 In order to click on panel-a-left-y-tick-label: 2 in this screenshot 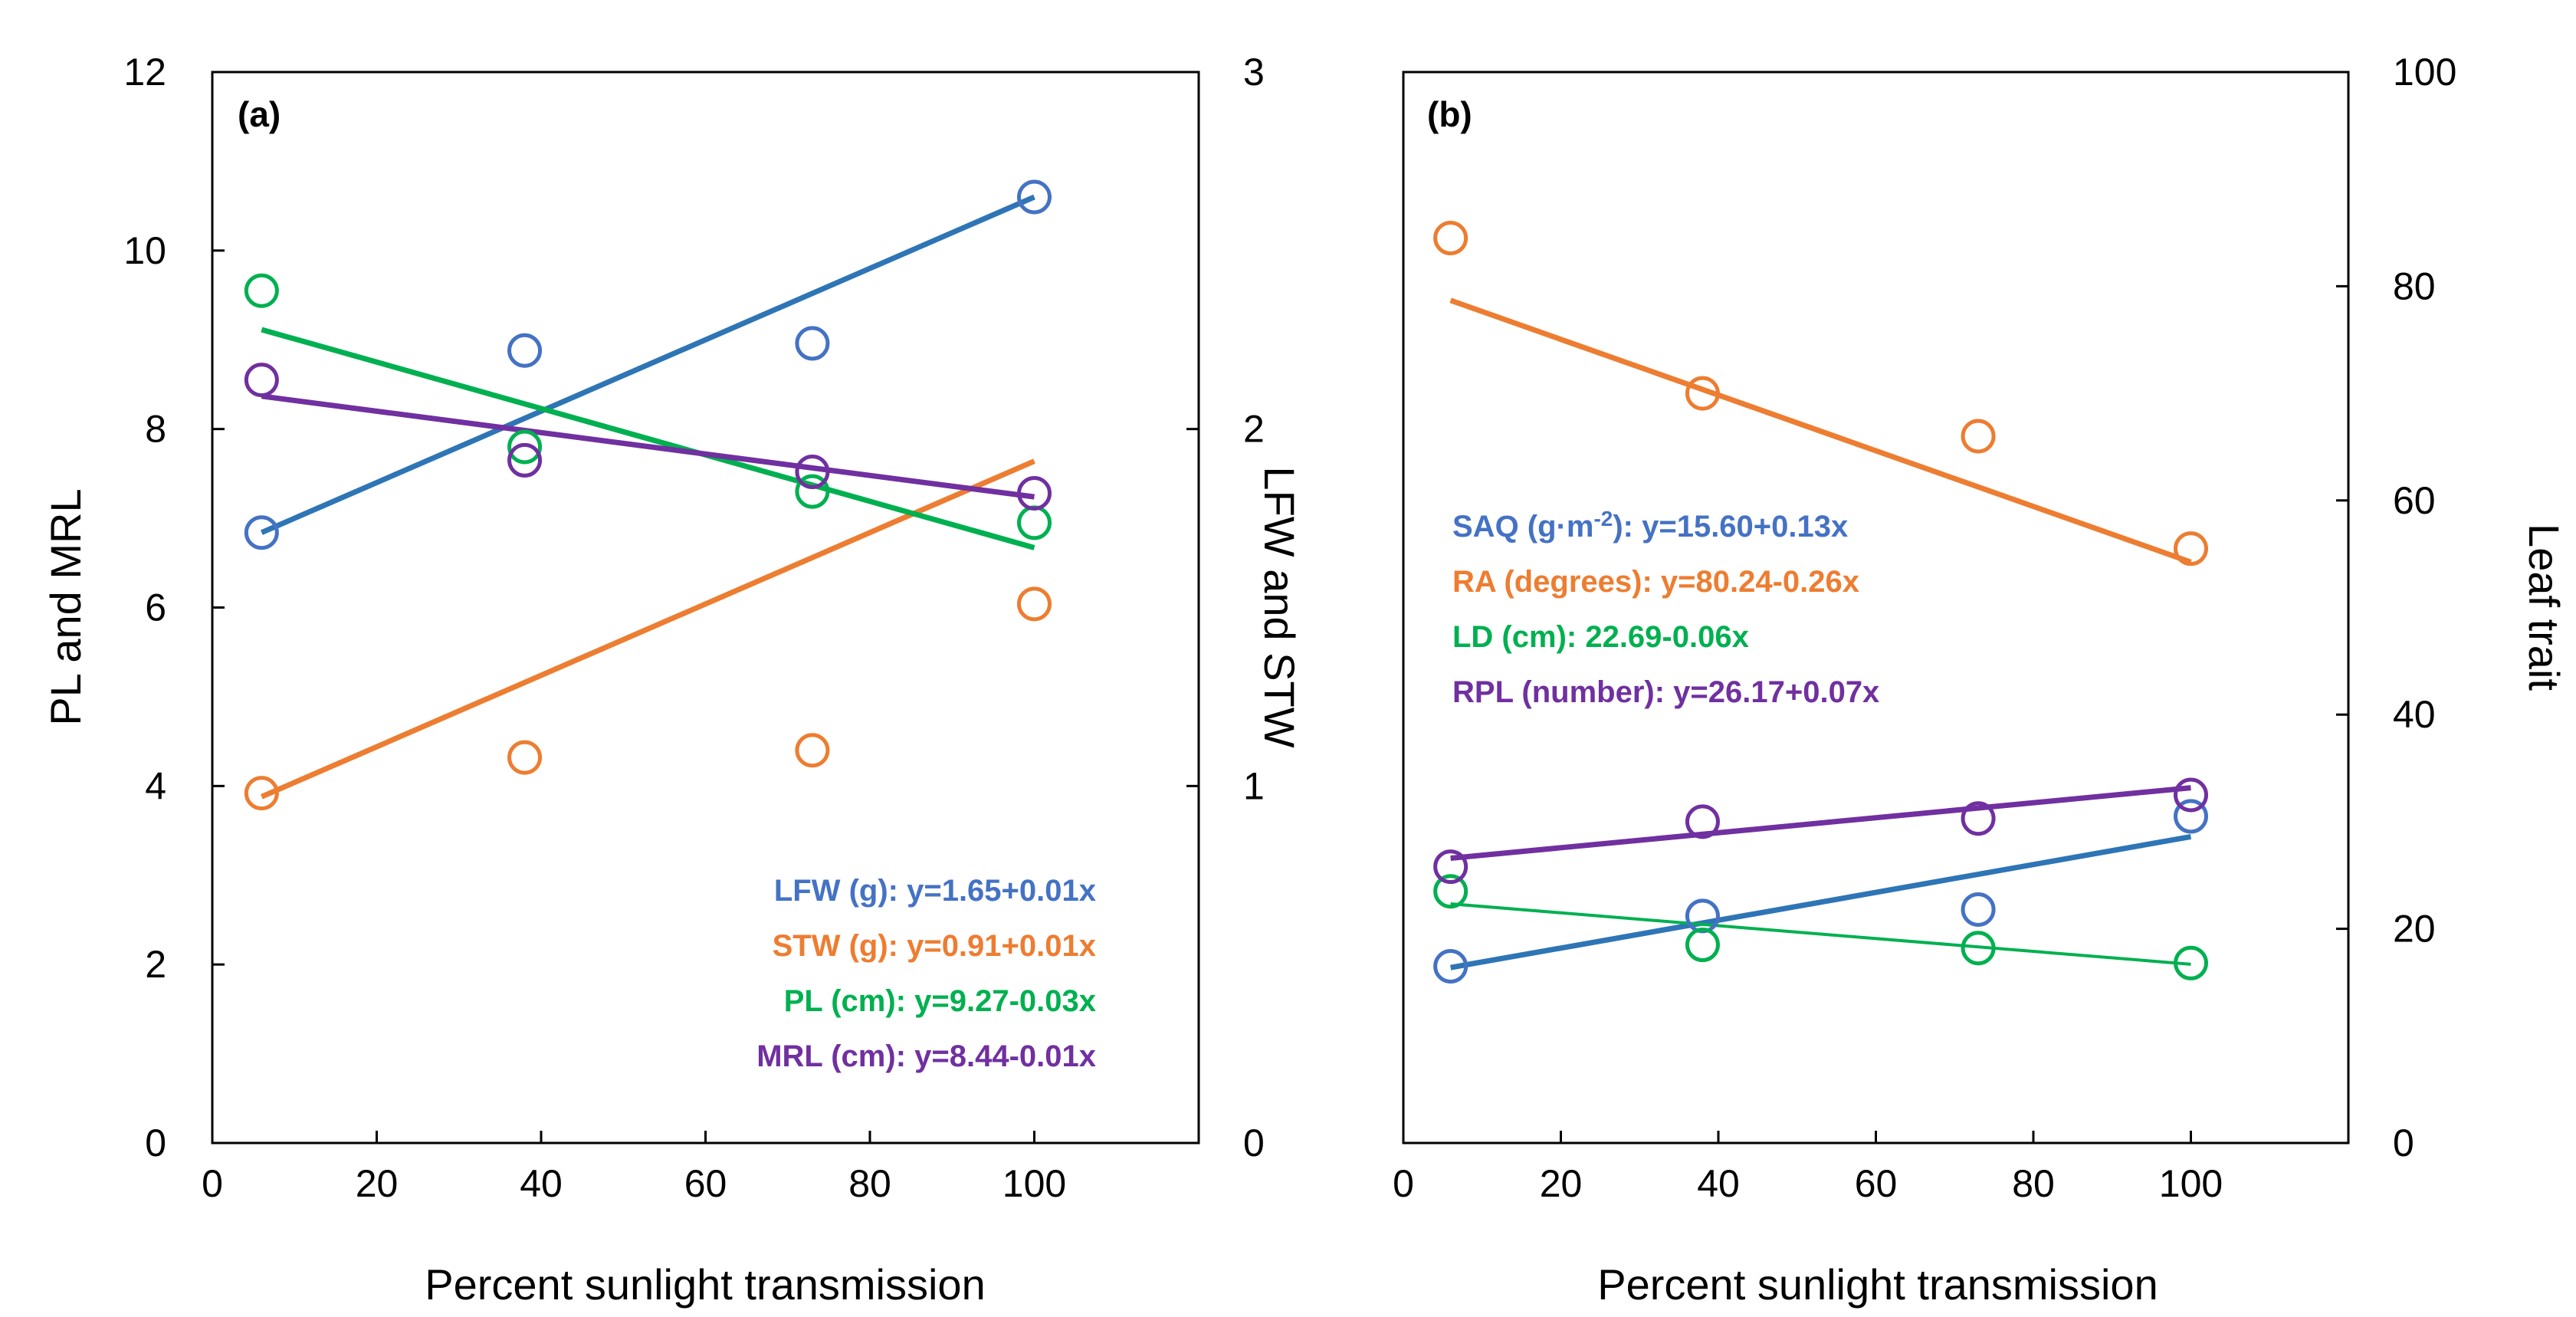, I will do `click(155, 965)`.